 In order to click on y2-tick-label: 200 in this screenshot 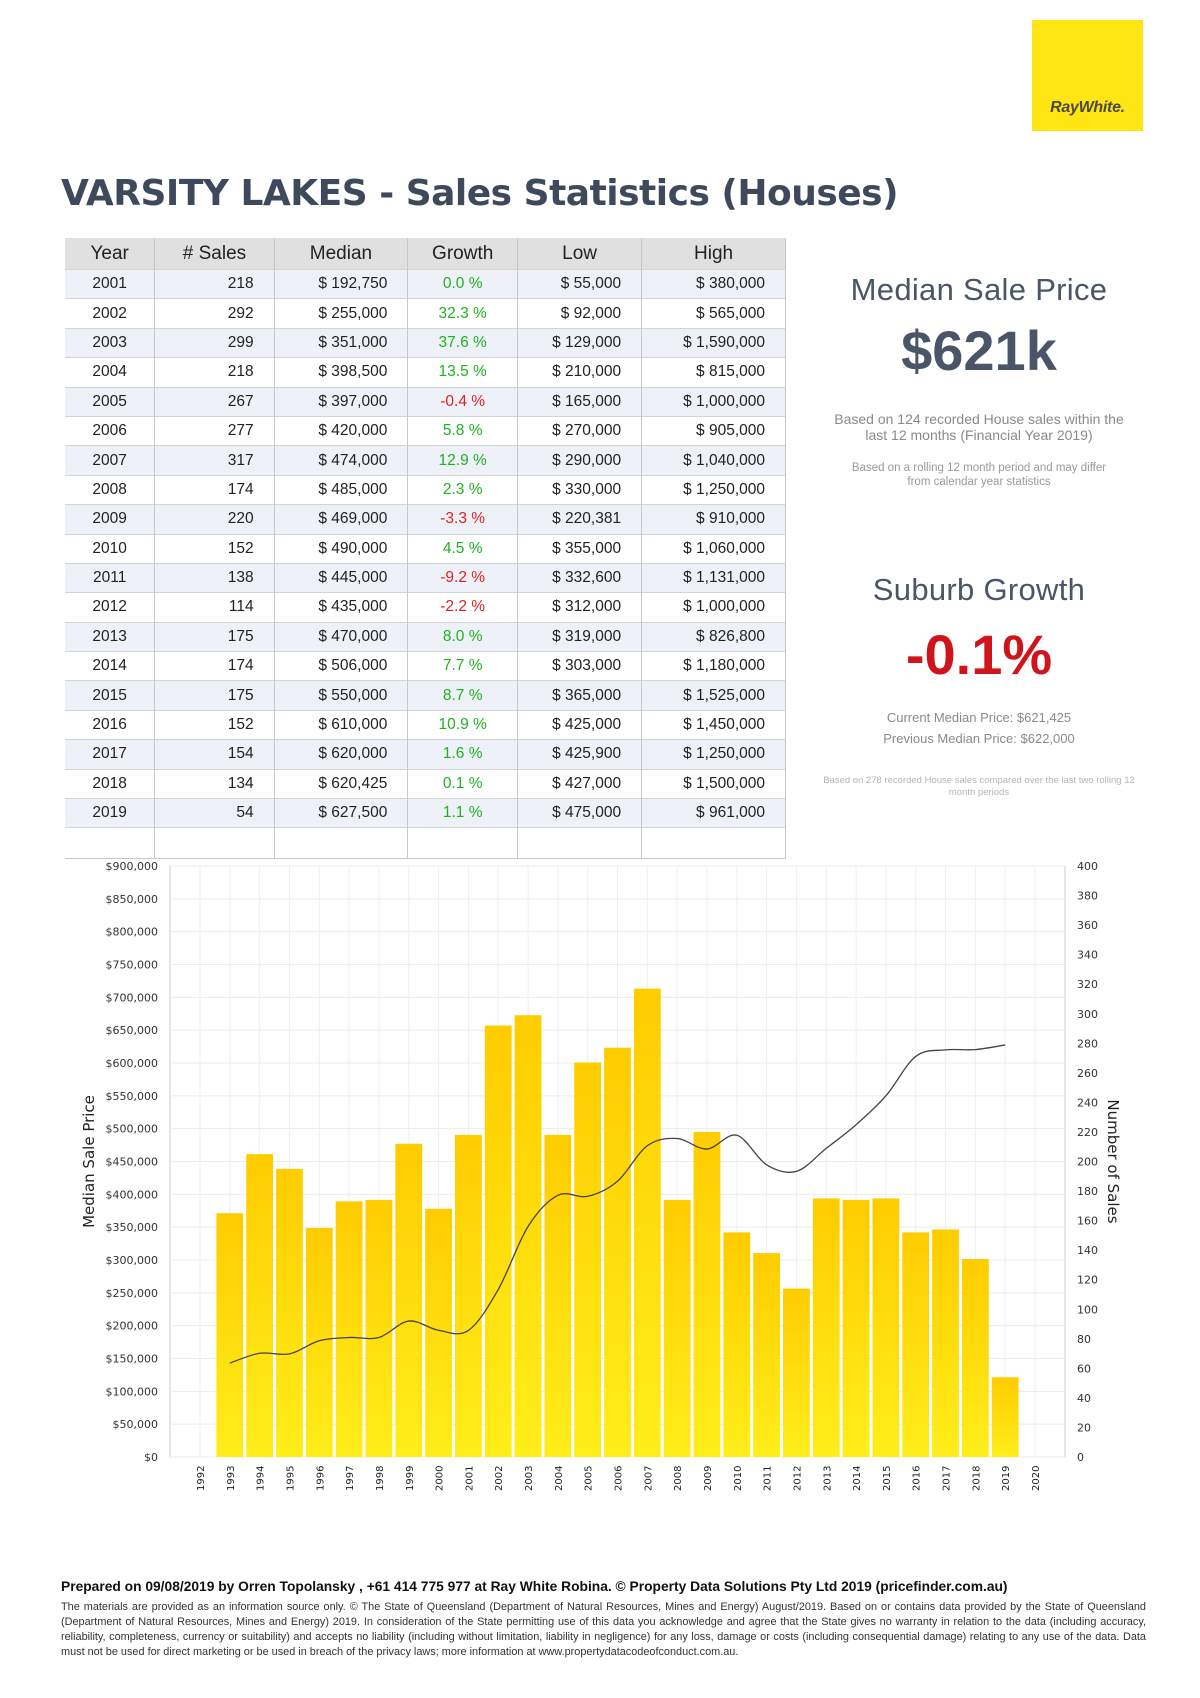, I will do `click(1087, 1162)`.